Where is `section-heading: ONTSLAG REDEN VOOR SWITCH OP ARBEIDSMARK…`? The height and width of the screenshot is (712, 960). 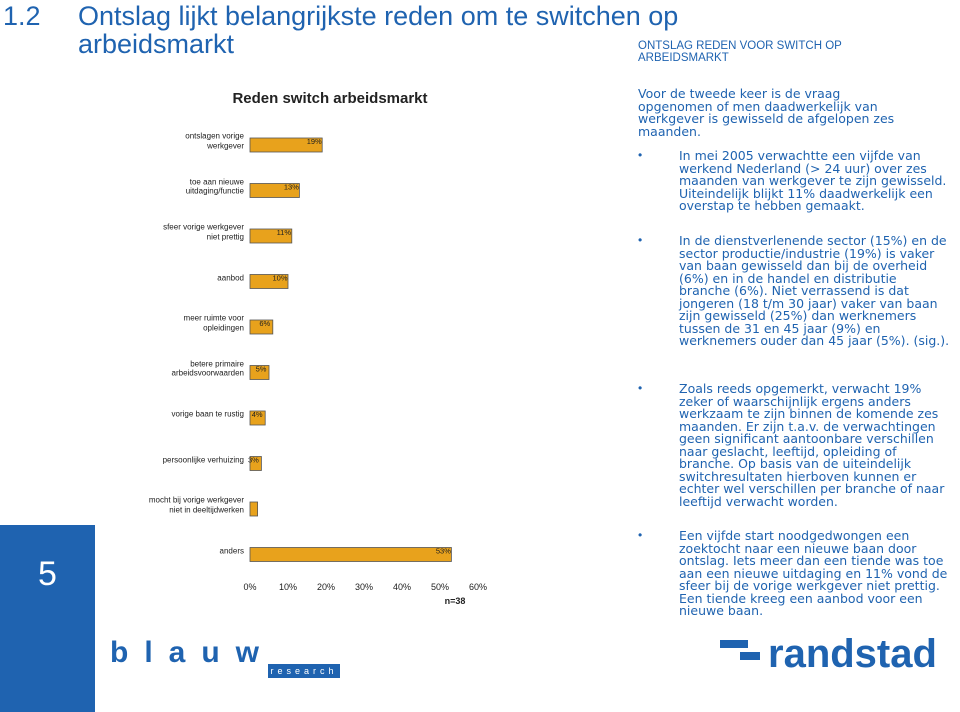 section-heading: ONTSLAG REDEN VOOR SWITCH OP ARBEIDSMARK… is located at coordinates (740, 52).